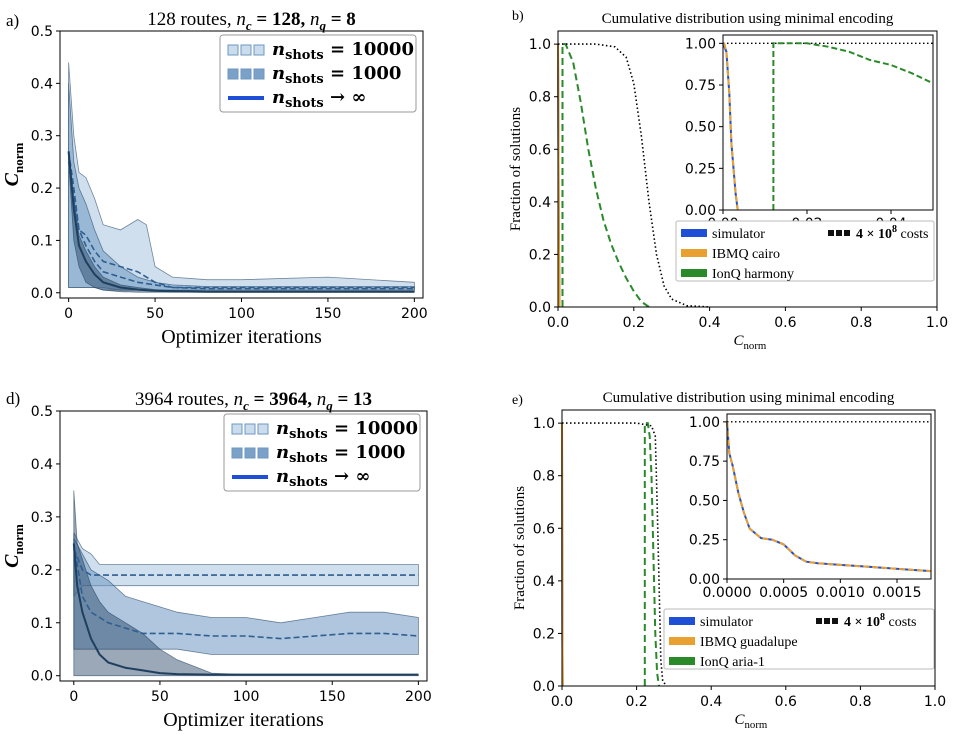 This screenshot has height=734, width=962. I want to click on axis-a-ytick-label: 0.4, so click(42, 84).